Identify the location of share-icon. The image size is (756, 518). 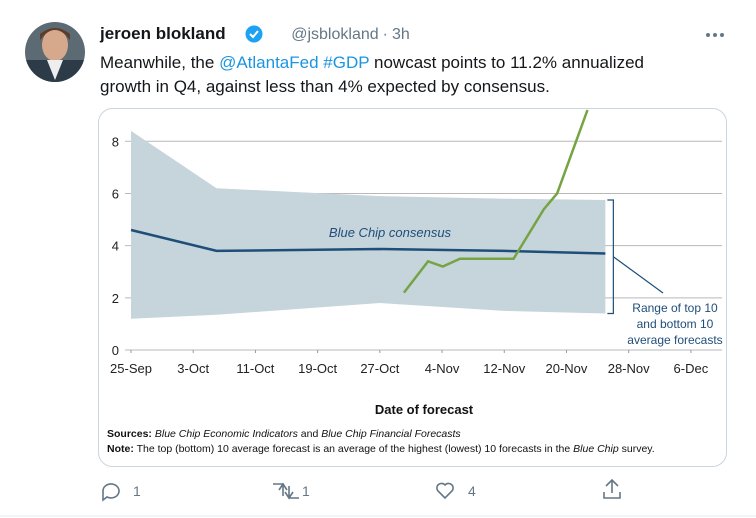
(612, 488).